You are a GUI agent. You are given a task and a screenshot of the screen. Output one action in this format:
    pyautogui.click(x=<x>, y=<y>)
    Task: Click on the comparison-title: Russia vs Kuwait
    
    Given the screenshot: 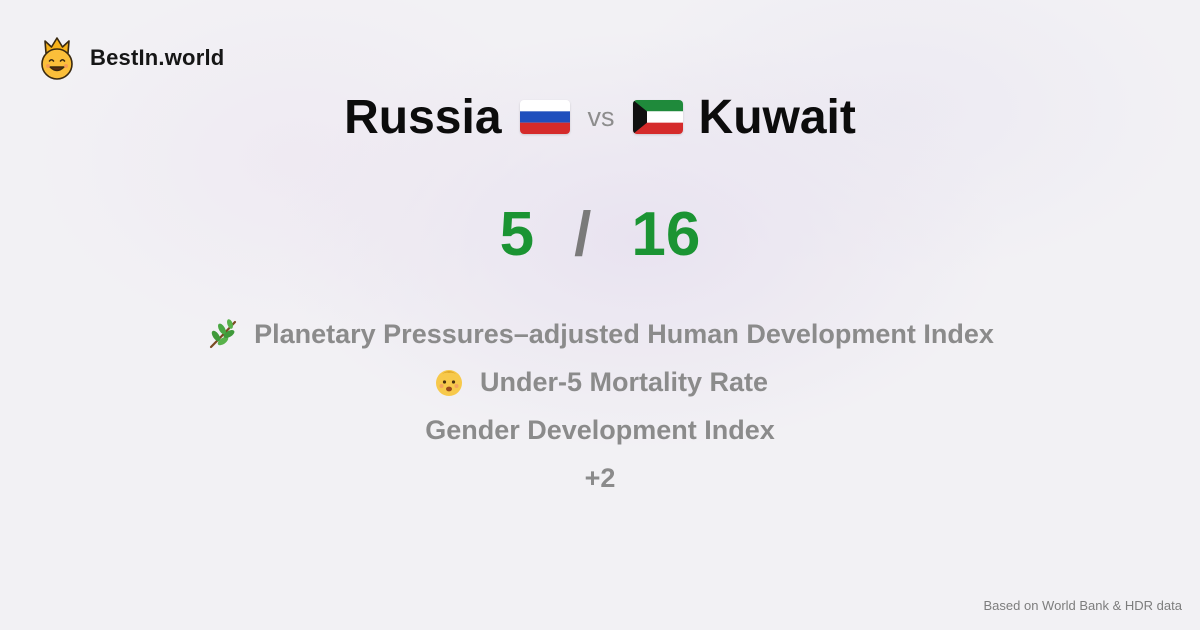 What is the action you would take?
    pyautogui.click(x=600, y=117)
    